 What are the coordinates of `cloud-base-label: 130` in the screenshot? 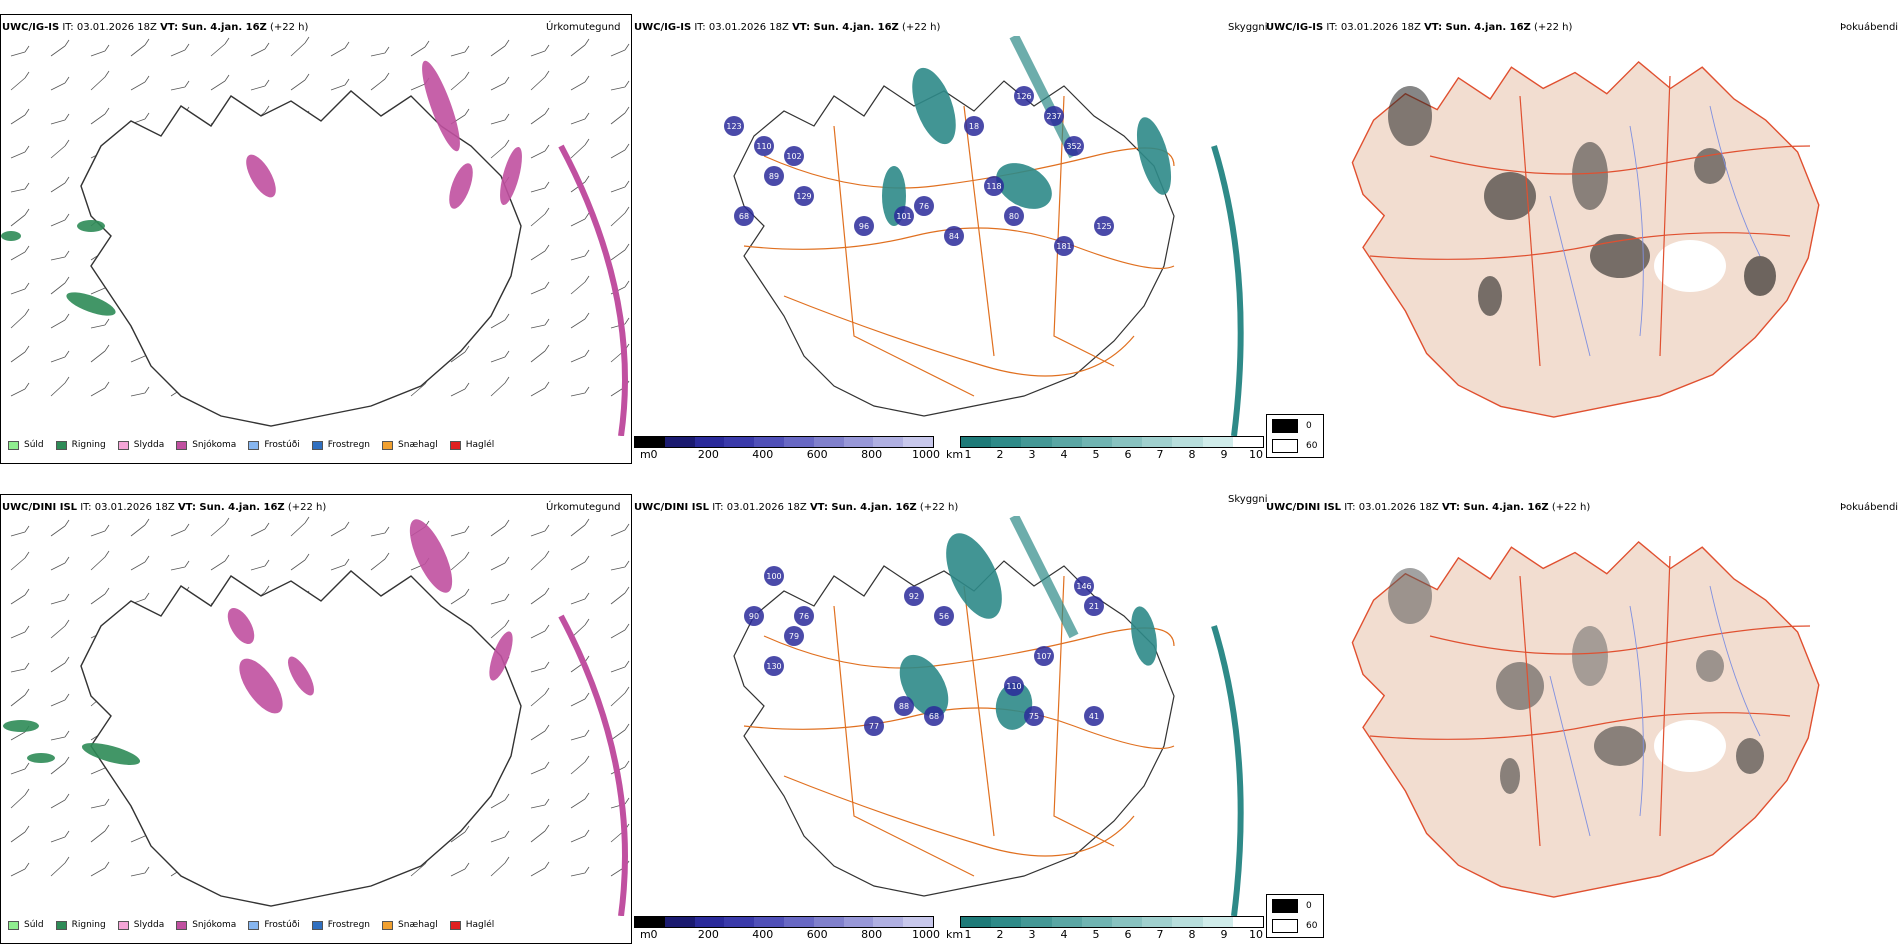 It's located at (773, 666).